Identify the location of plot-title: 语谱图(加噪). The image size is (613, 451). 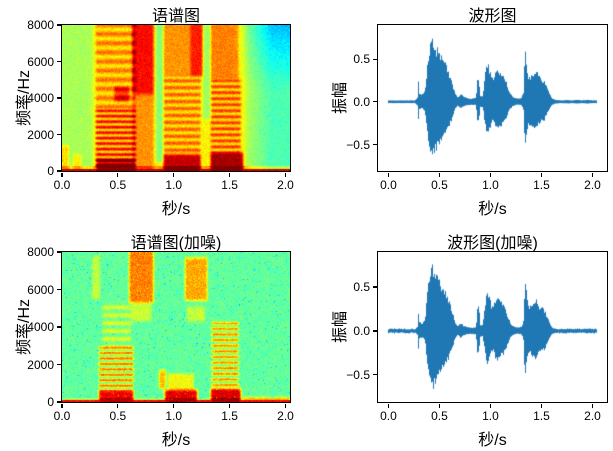
(176, 243).